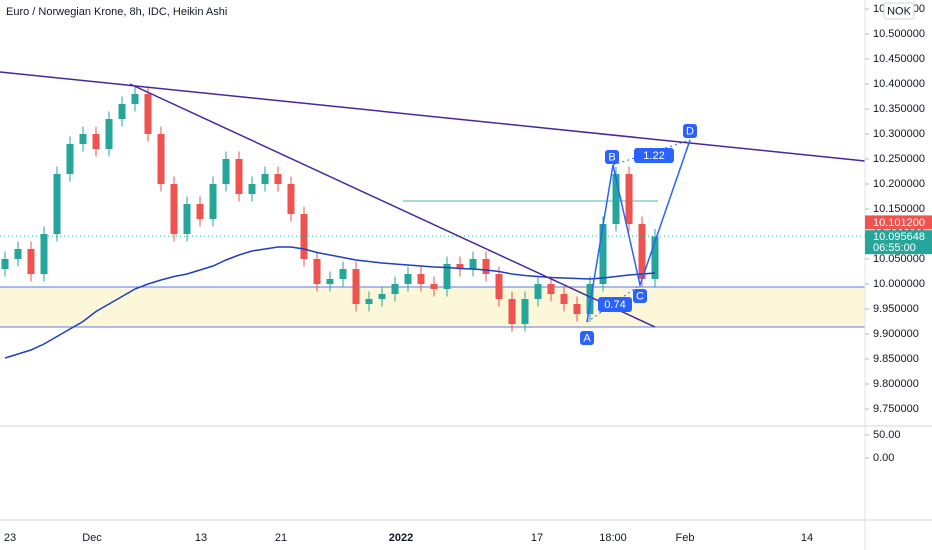 This screenshot has height=550, width=932. I want to click on x-tick-label: Dec, so click(92, 538).